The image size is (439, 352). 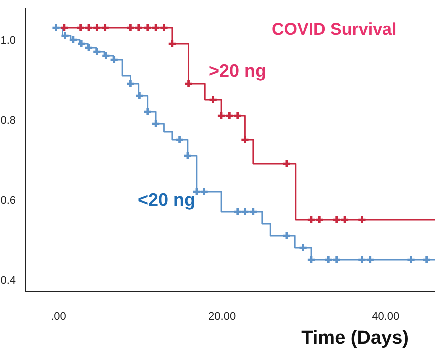 What do you see at coordinates (58, 316) in the screenshot?
I see `x-tick-label: .00` at bounding box center [58, 316].